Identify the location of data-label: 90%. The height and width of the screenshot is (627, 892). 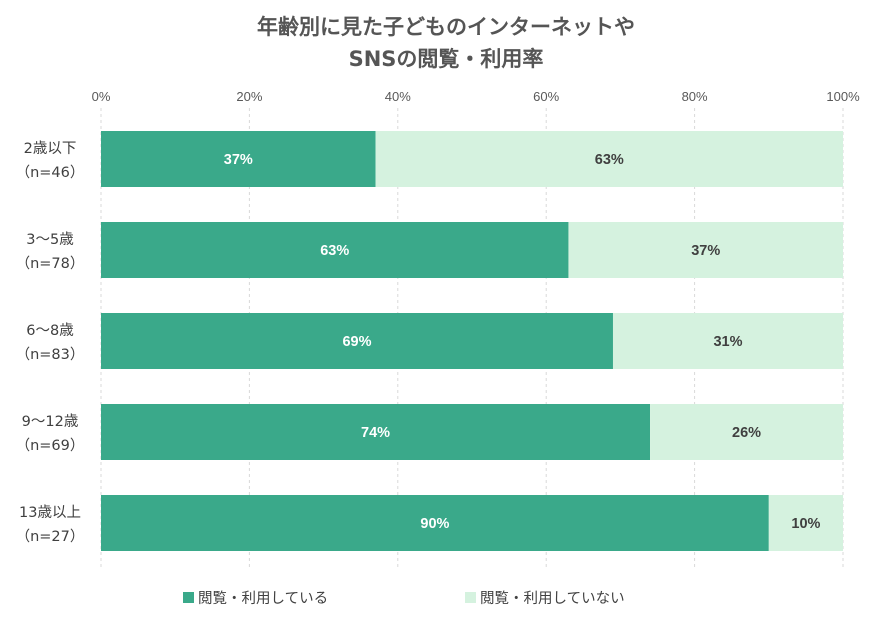
(434, 524).